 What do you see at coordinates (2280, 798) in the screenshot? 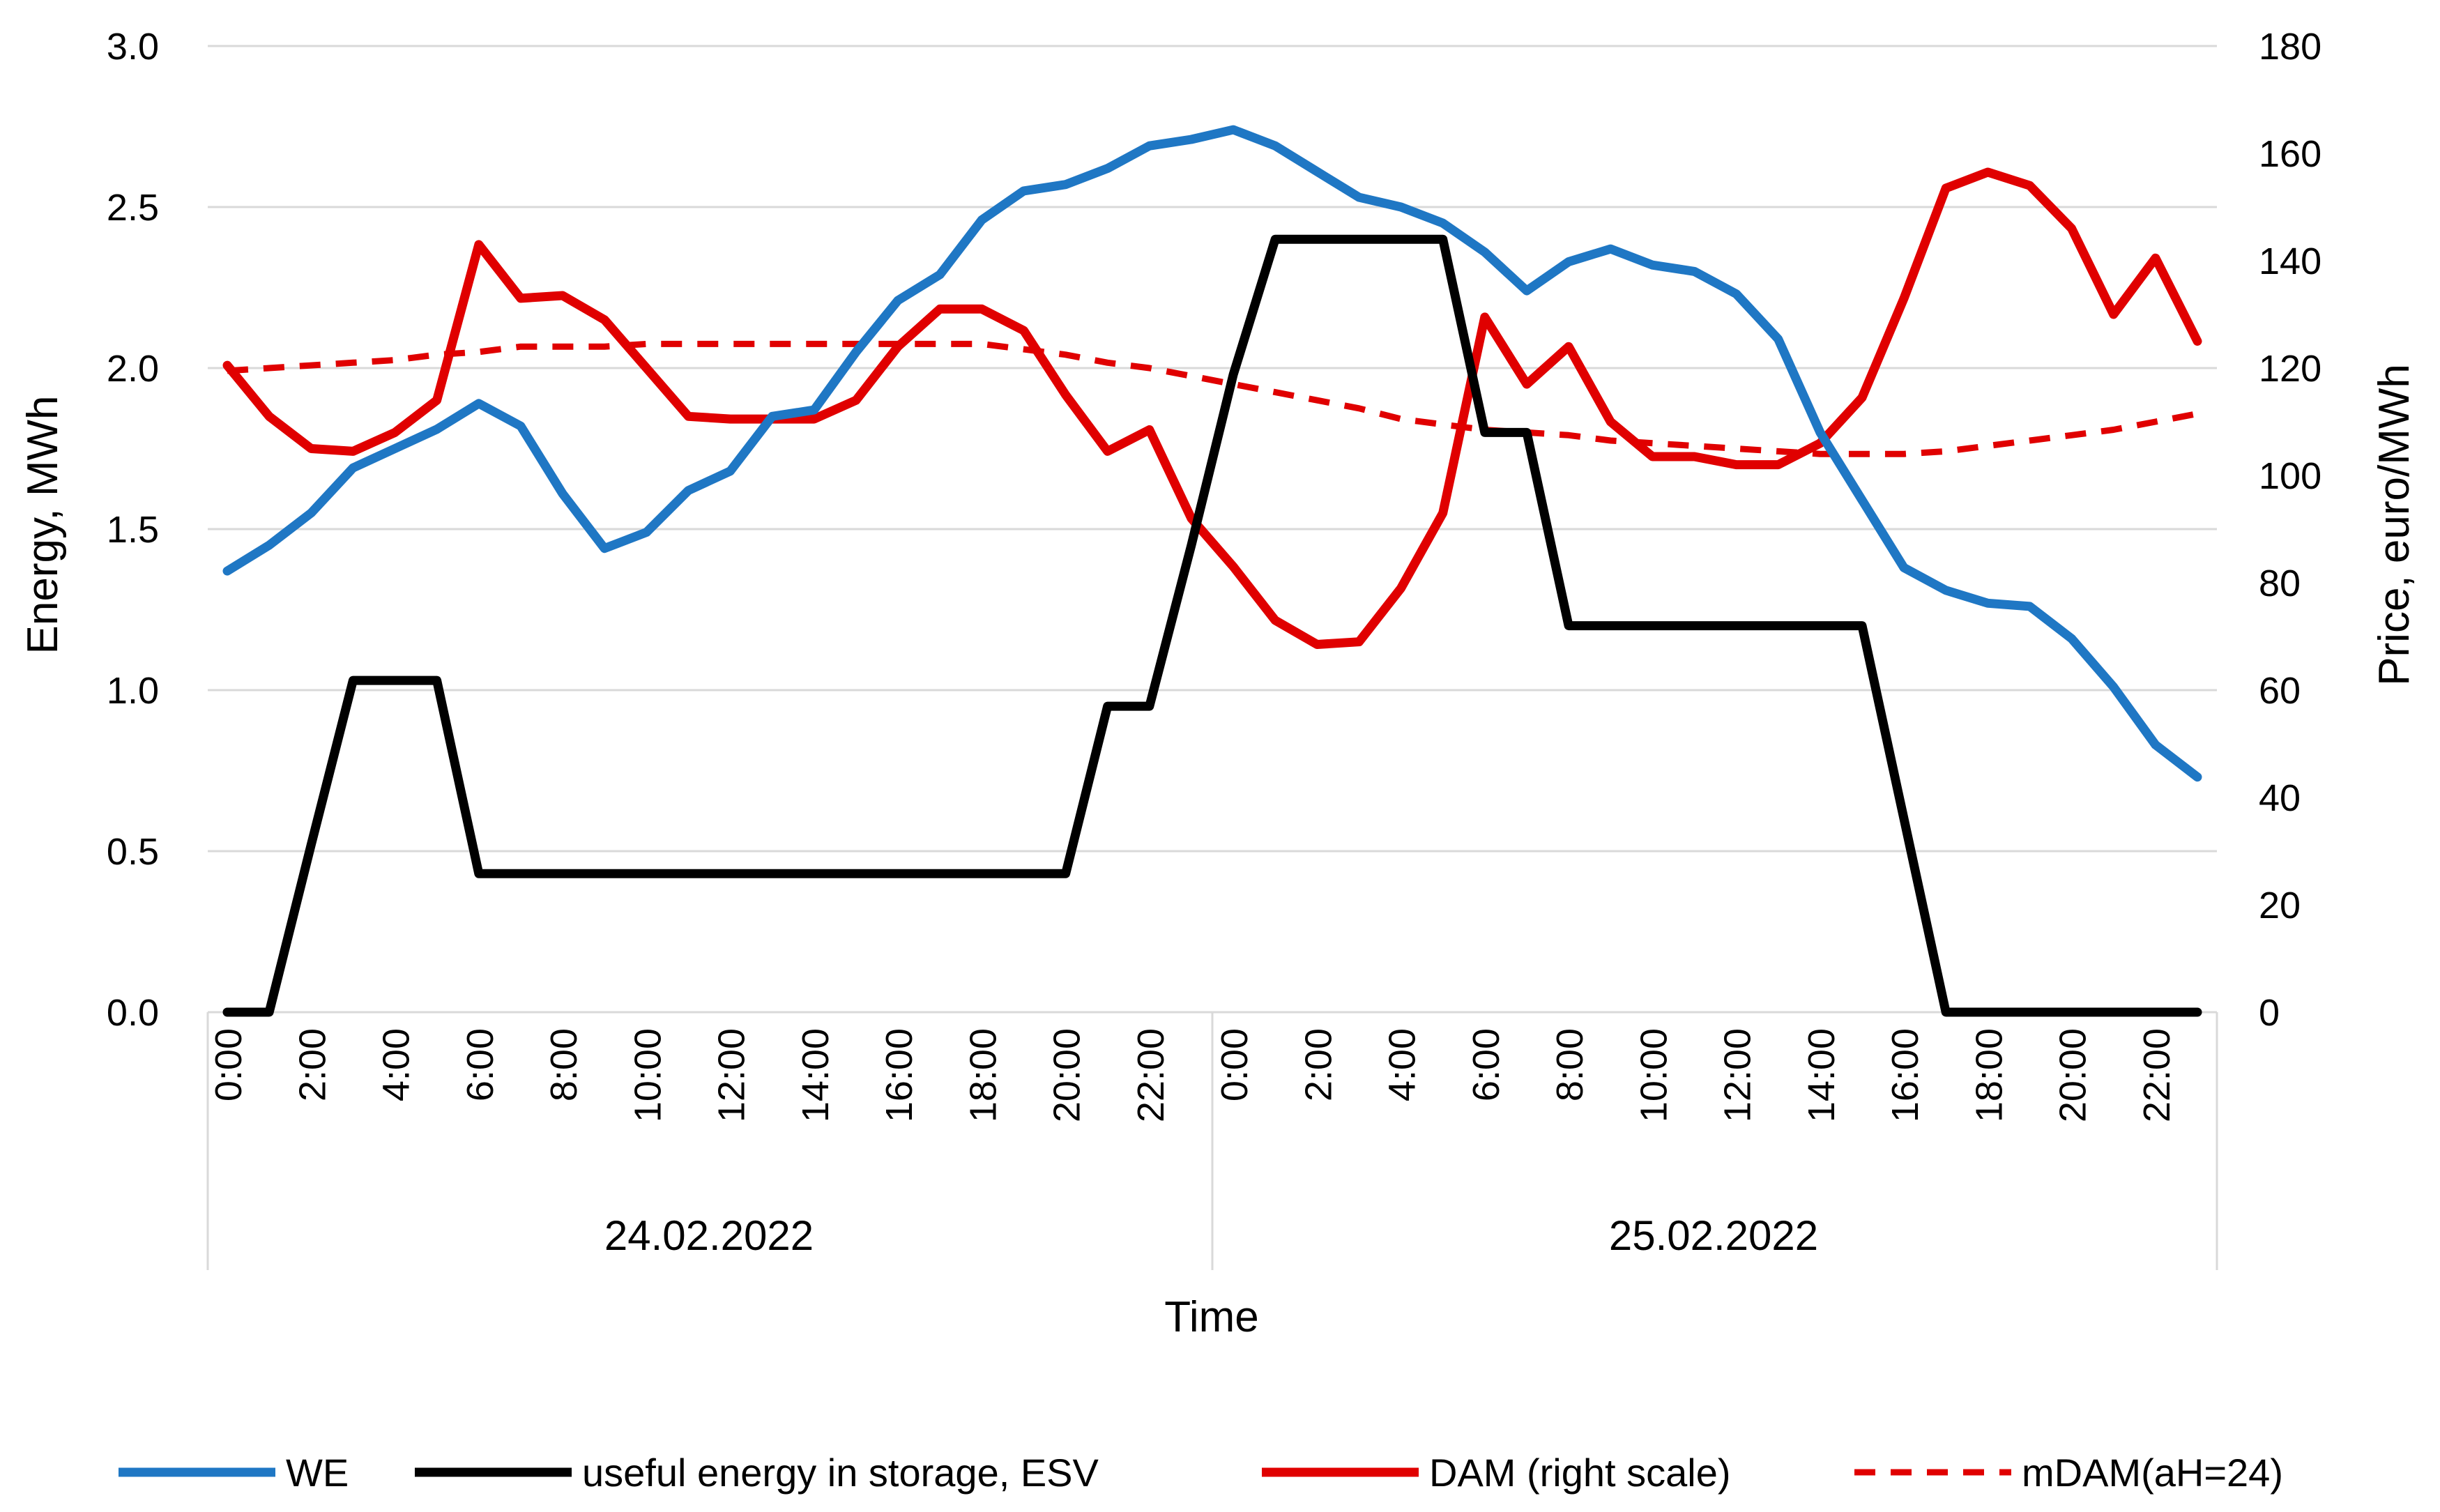
I see `right-tick-label: 40` at bounding box center [2280, 798].